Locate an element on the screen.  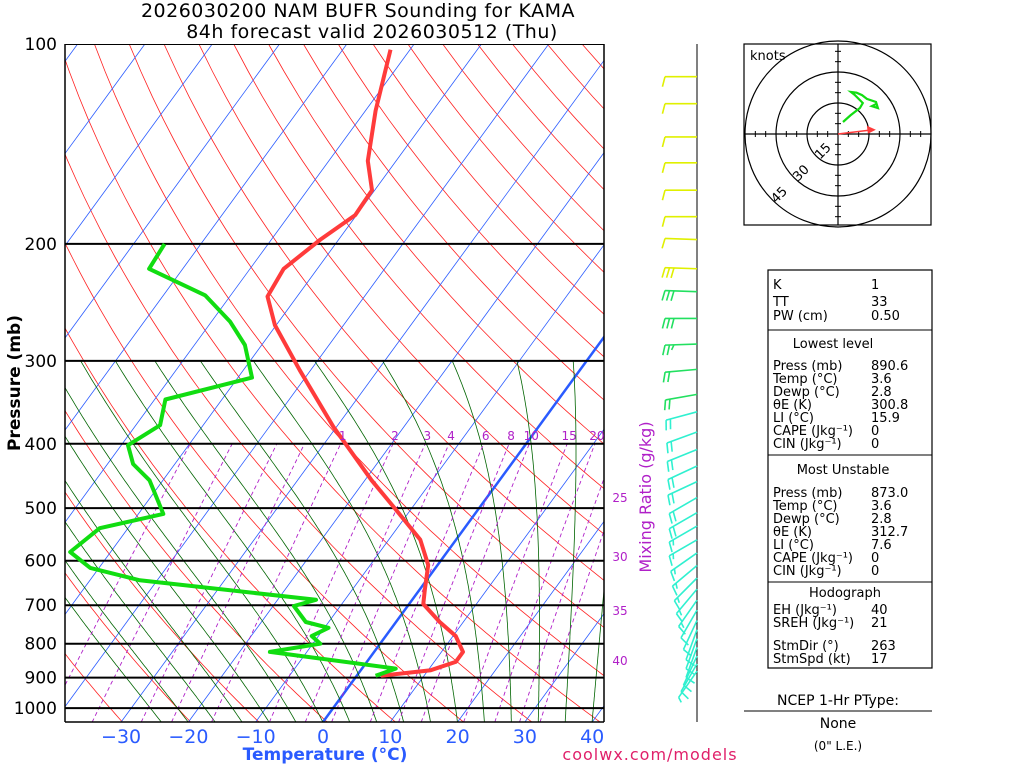
tt-index-label: TT is located at coordinates (780, 302).